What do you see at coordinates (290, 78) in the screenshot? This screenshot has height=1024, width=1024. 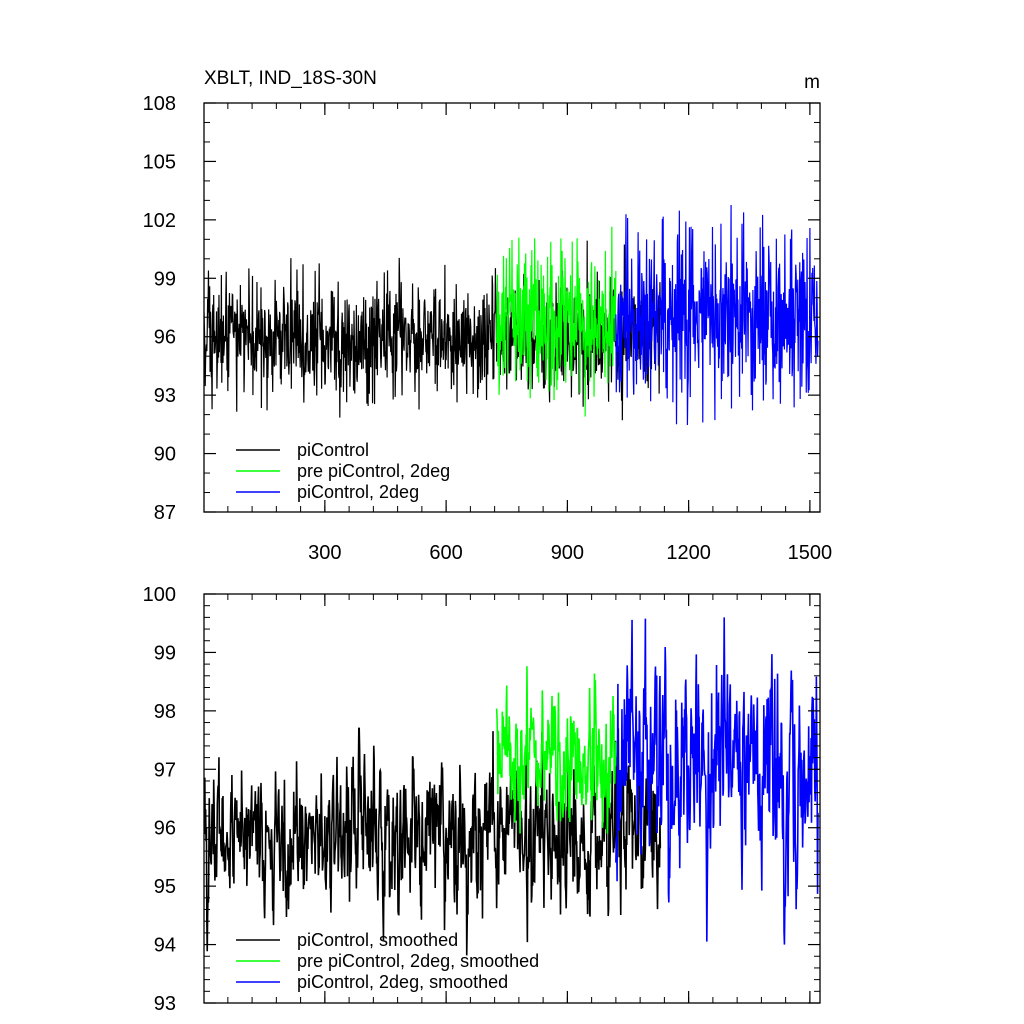 I see `chart-title: XBLT, IND_18S-30N` at bounding box center [290, 78].